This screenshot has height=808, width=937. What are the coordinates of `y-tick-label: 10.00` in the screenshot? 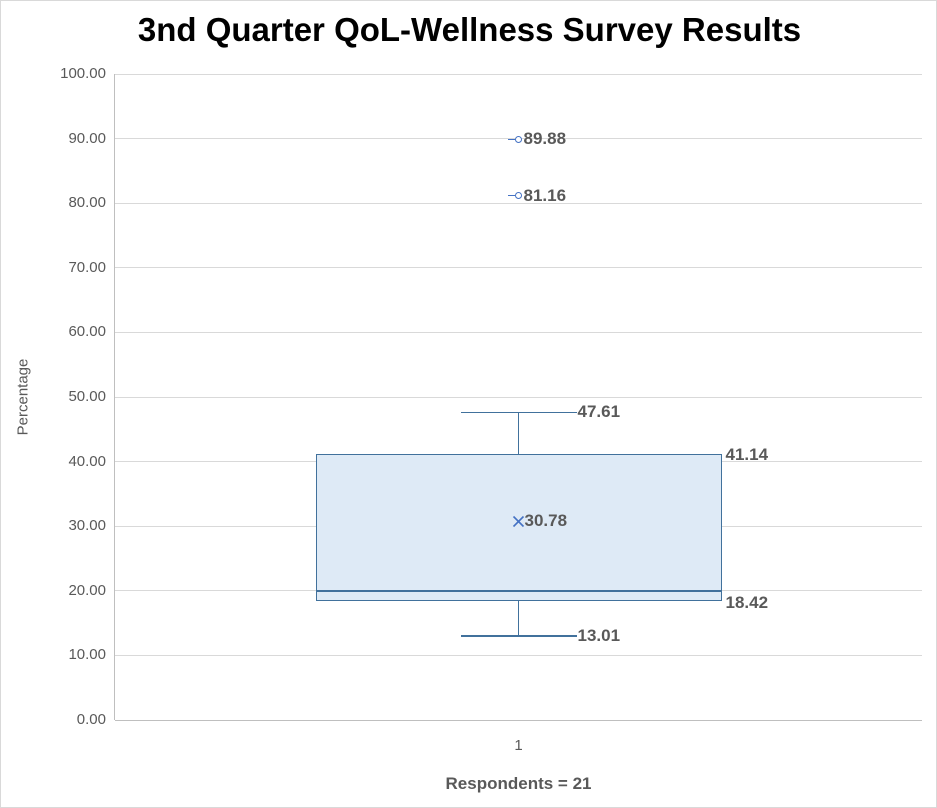 It's located at (87, 655).